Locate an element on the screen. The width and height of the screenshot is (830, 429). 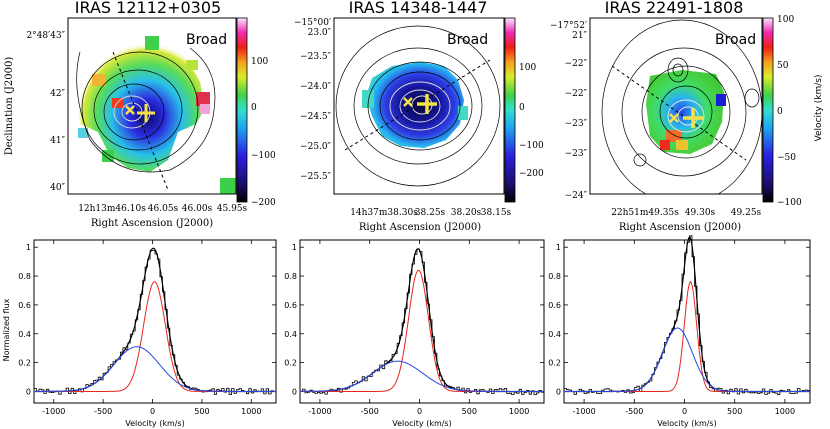
map1-ylabel: Declination (J2000) is located at coordinates (9, 106).